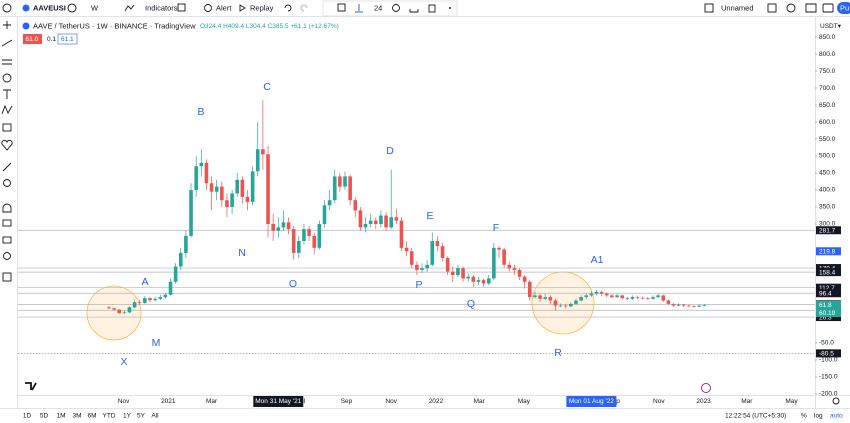 This screenshot has width=850, height=423. I want to click on fib-tool, so click(7, 62).